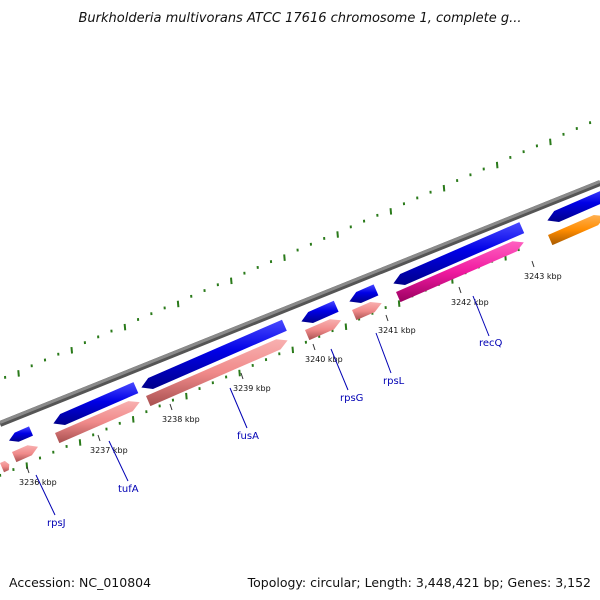 Image resolution: width=600 pixels, height=600 pixels. What do you see at coordinates (238, 408) in the screenshot?
I see `leader-fusA` at bounding box center [238, 408].